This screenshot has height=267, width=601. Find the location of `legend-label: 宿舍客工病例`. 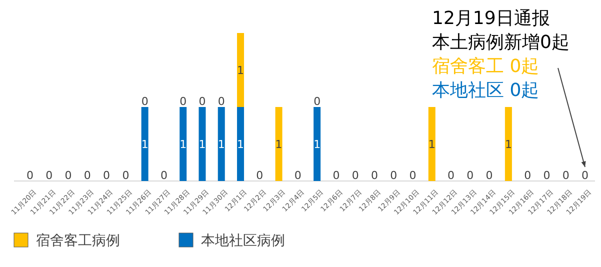

legend-label: 宿舍客工病例 is located at coordinates (78, 240).